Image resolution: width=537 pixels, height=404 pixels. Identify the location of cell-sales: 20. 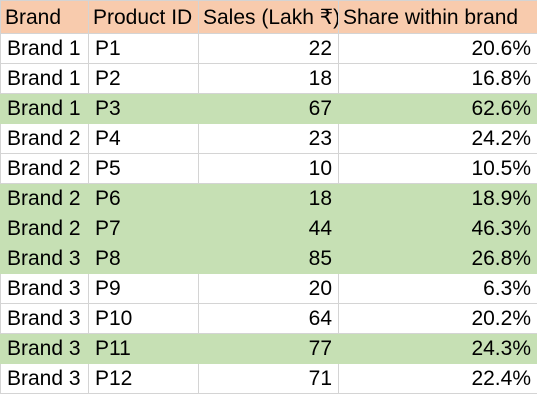
(268, 288).